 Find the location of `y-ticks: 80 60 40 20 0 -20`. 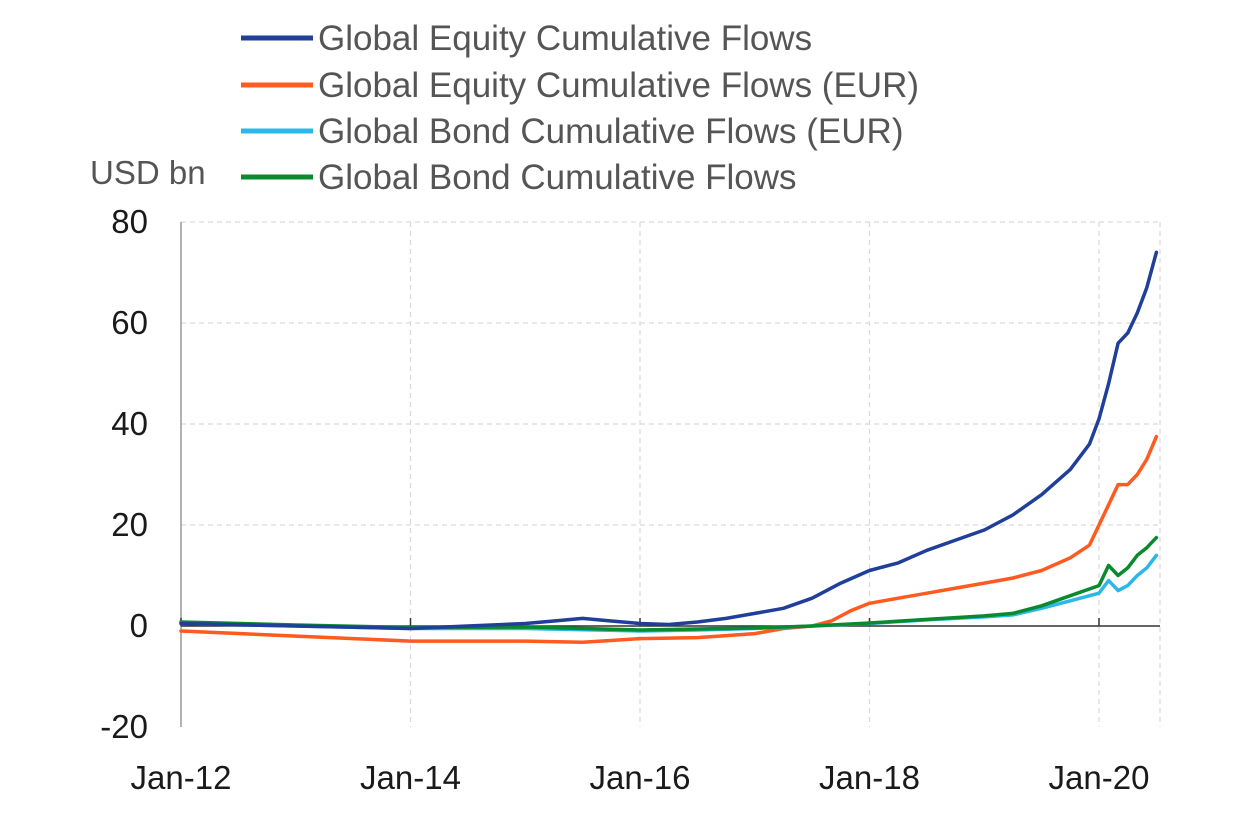

y-ticks: 80 60 40 20 0 -20 is located at coordinates (124, 474).